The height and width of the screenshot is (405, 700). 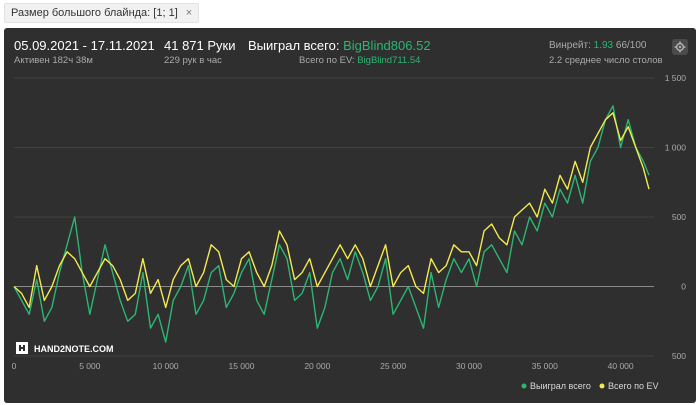 What do you see at coordinates (53, 60) in the screenshot?
I see `active-time: Активен 182ч 38м` at bounding box center [53, 60].